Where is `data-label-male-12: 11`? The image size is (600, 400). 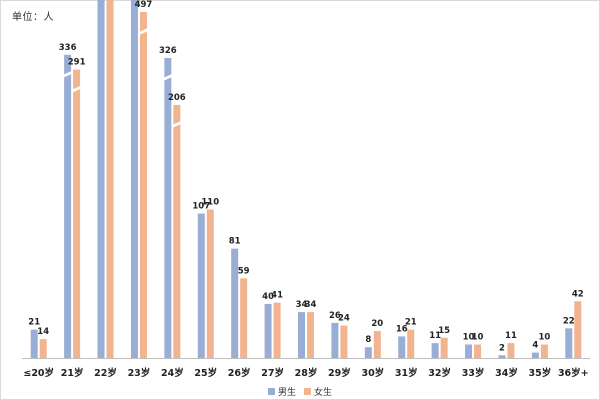
data-label-male-12: 11 is located at coordinates (435, 336).